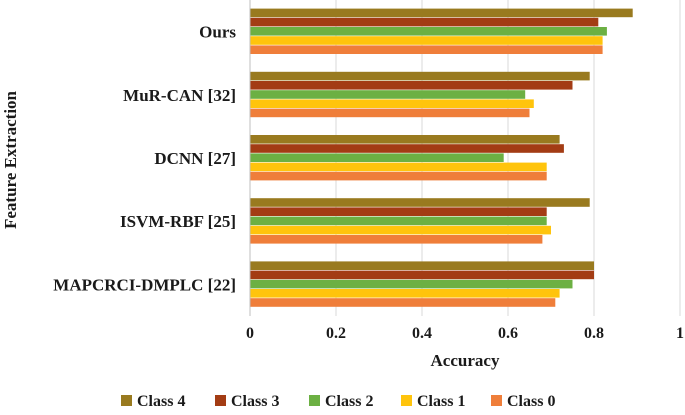  I want to click on x-tick-label: 0.2, so click(336, 333).